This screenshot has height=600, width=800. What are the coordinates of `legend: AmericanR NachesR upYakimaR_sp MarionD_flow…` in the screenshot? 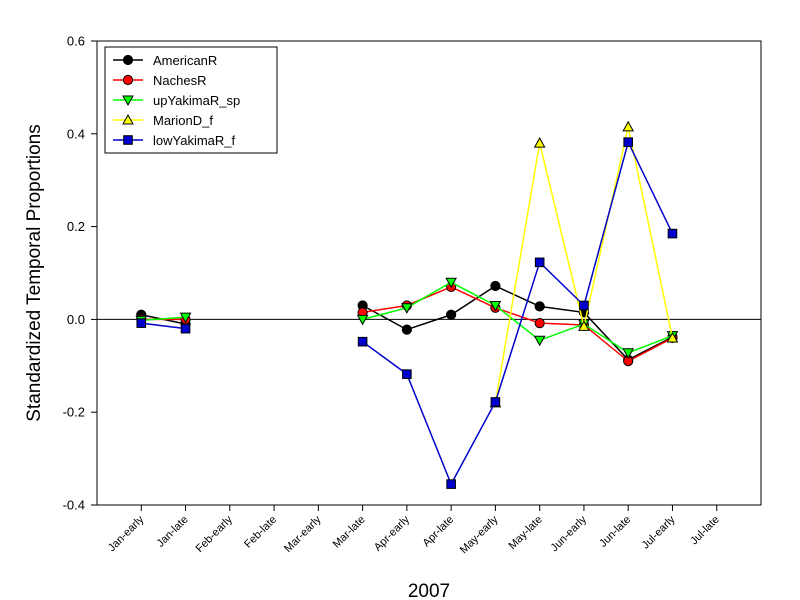 It's located at (191, 100).